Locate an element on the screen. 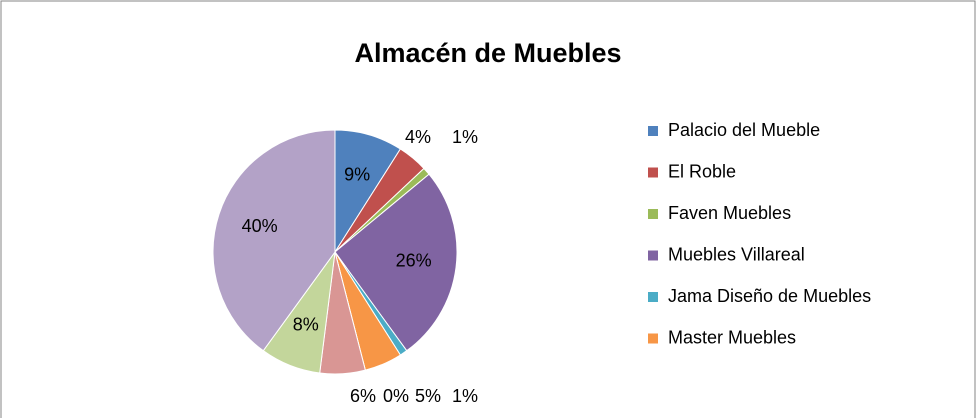  data-label: 40% is located at coordinates (260, 226).